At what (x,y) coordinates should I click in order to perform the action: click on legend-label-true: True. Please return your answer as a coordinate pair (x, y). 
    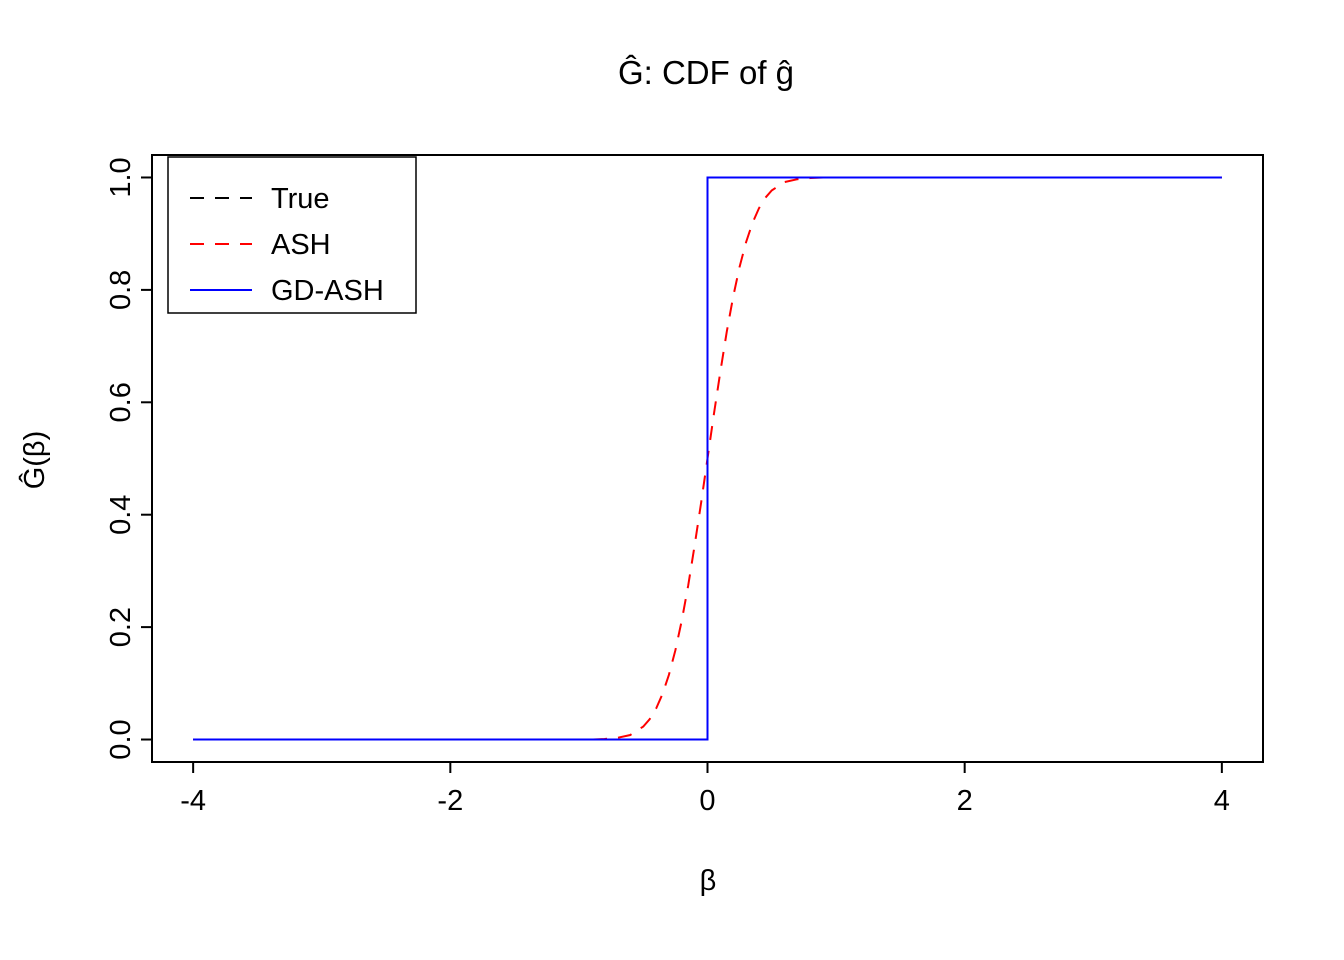
    Looking at the image, I should click on (300, 199).